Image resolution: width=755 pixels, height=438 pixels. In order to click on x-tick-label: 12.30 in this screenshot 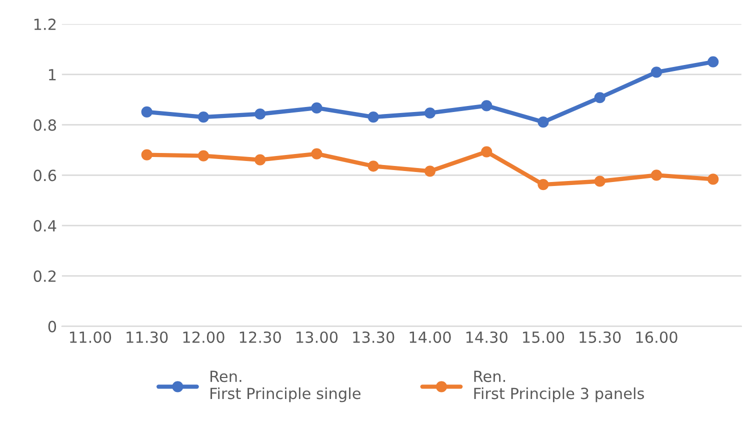, I will do `click(260, 337)`.